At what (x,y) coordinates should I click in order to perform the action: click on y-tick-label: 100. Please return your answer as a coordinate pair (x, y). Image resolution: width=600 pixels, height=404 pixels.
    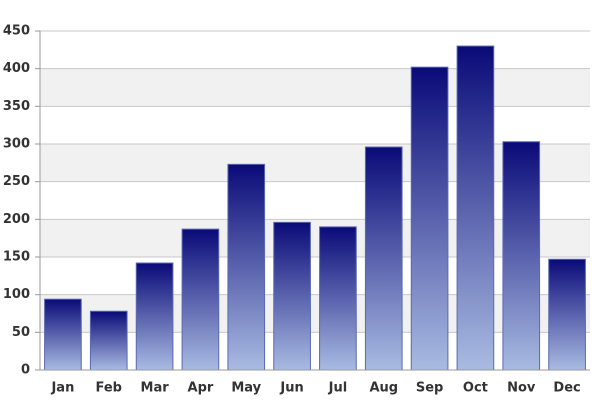
    Looking at the image, I should click on (16, 294).